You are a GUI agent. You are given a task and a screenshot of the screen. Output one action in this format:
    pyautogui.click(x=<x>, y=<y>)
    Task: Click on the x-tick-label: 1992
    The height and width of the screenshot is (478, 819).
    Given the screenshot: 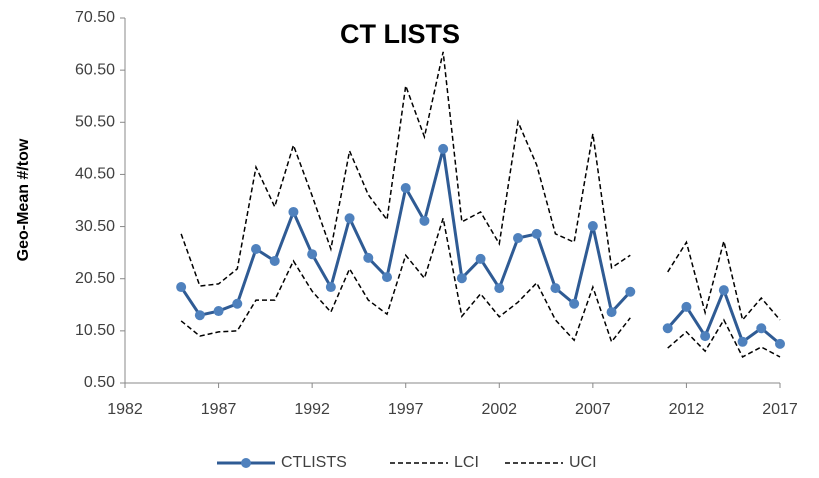 What is the action you would take?
    pyautogui.click(x=312, y=409)
    